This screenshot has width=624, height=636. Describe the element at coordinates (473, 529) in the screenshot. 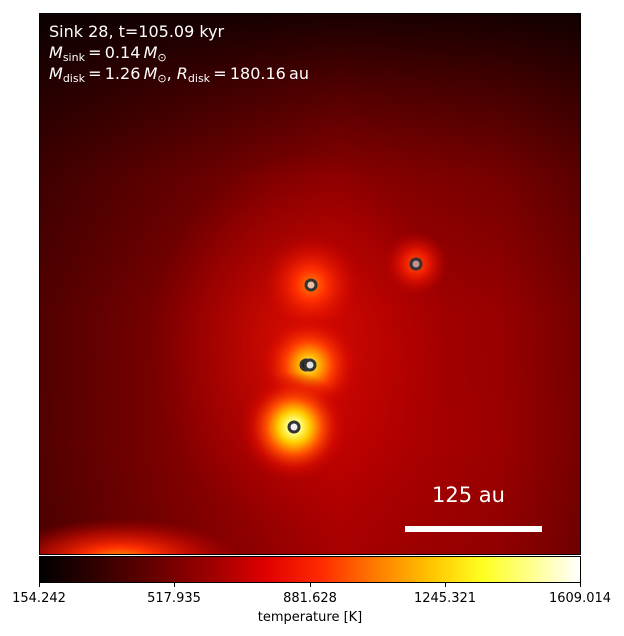

I see `scale-bar` at that location.